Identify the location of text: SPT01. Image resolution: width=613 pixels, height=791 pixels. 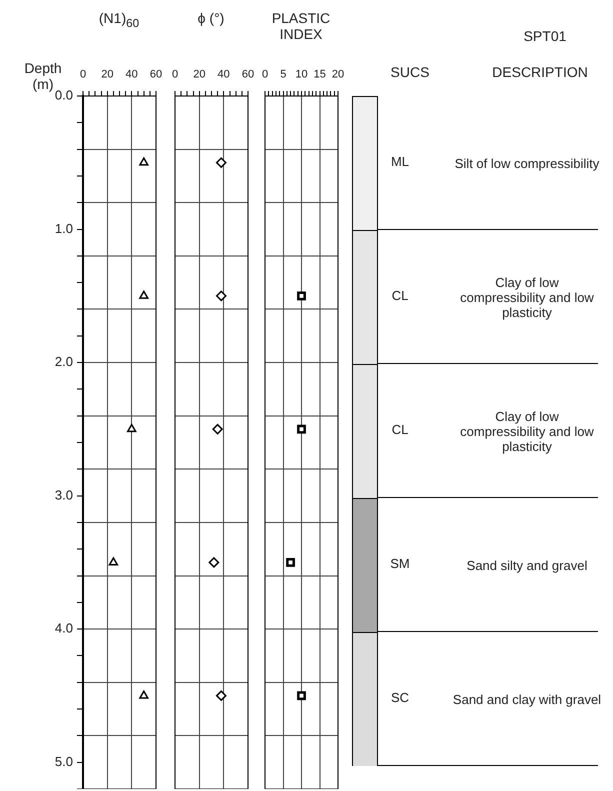
(545, 36).